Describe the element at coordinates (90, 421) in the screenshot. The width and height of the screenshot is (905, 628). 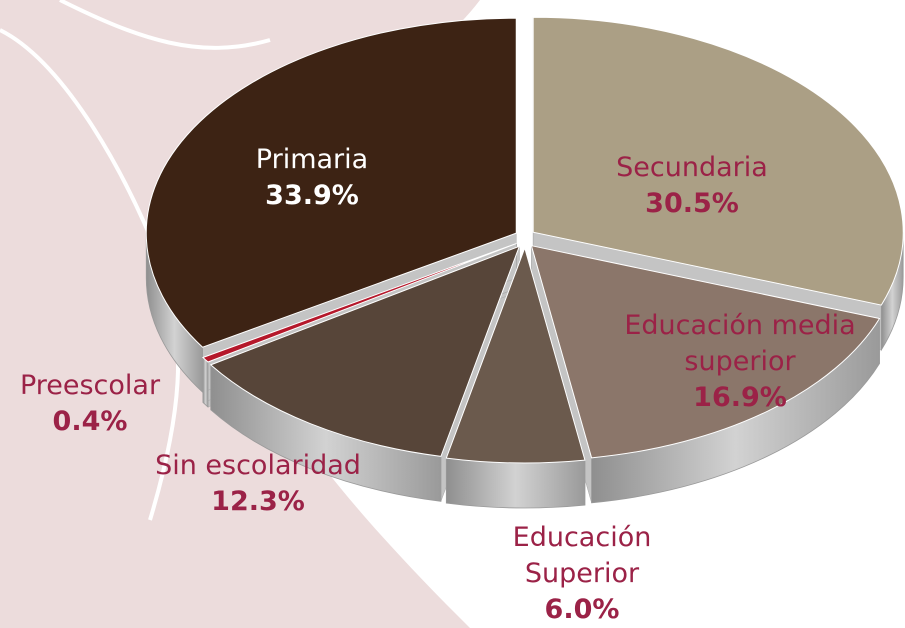
I see `value-label: 0.4%` at that location.